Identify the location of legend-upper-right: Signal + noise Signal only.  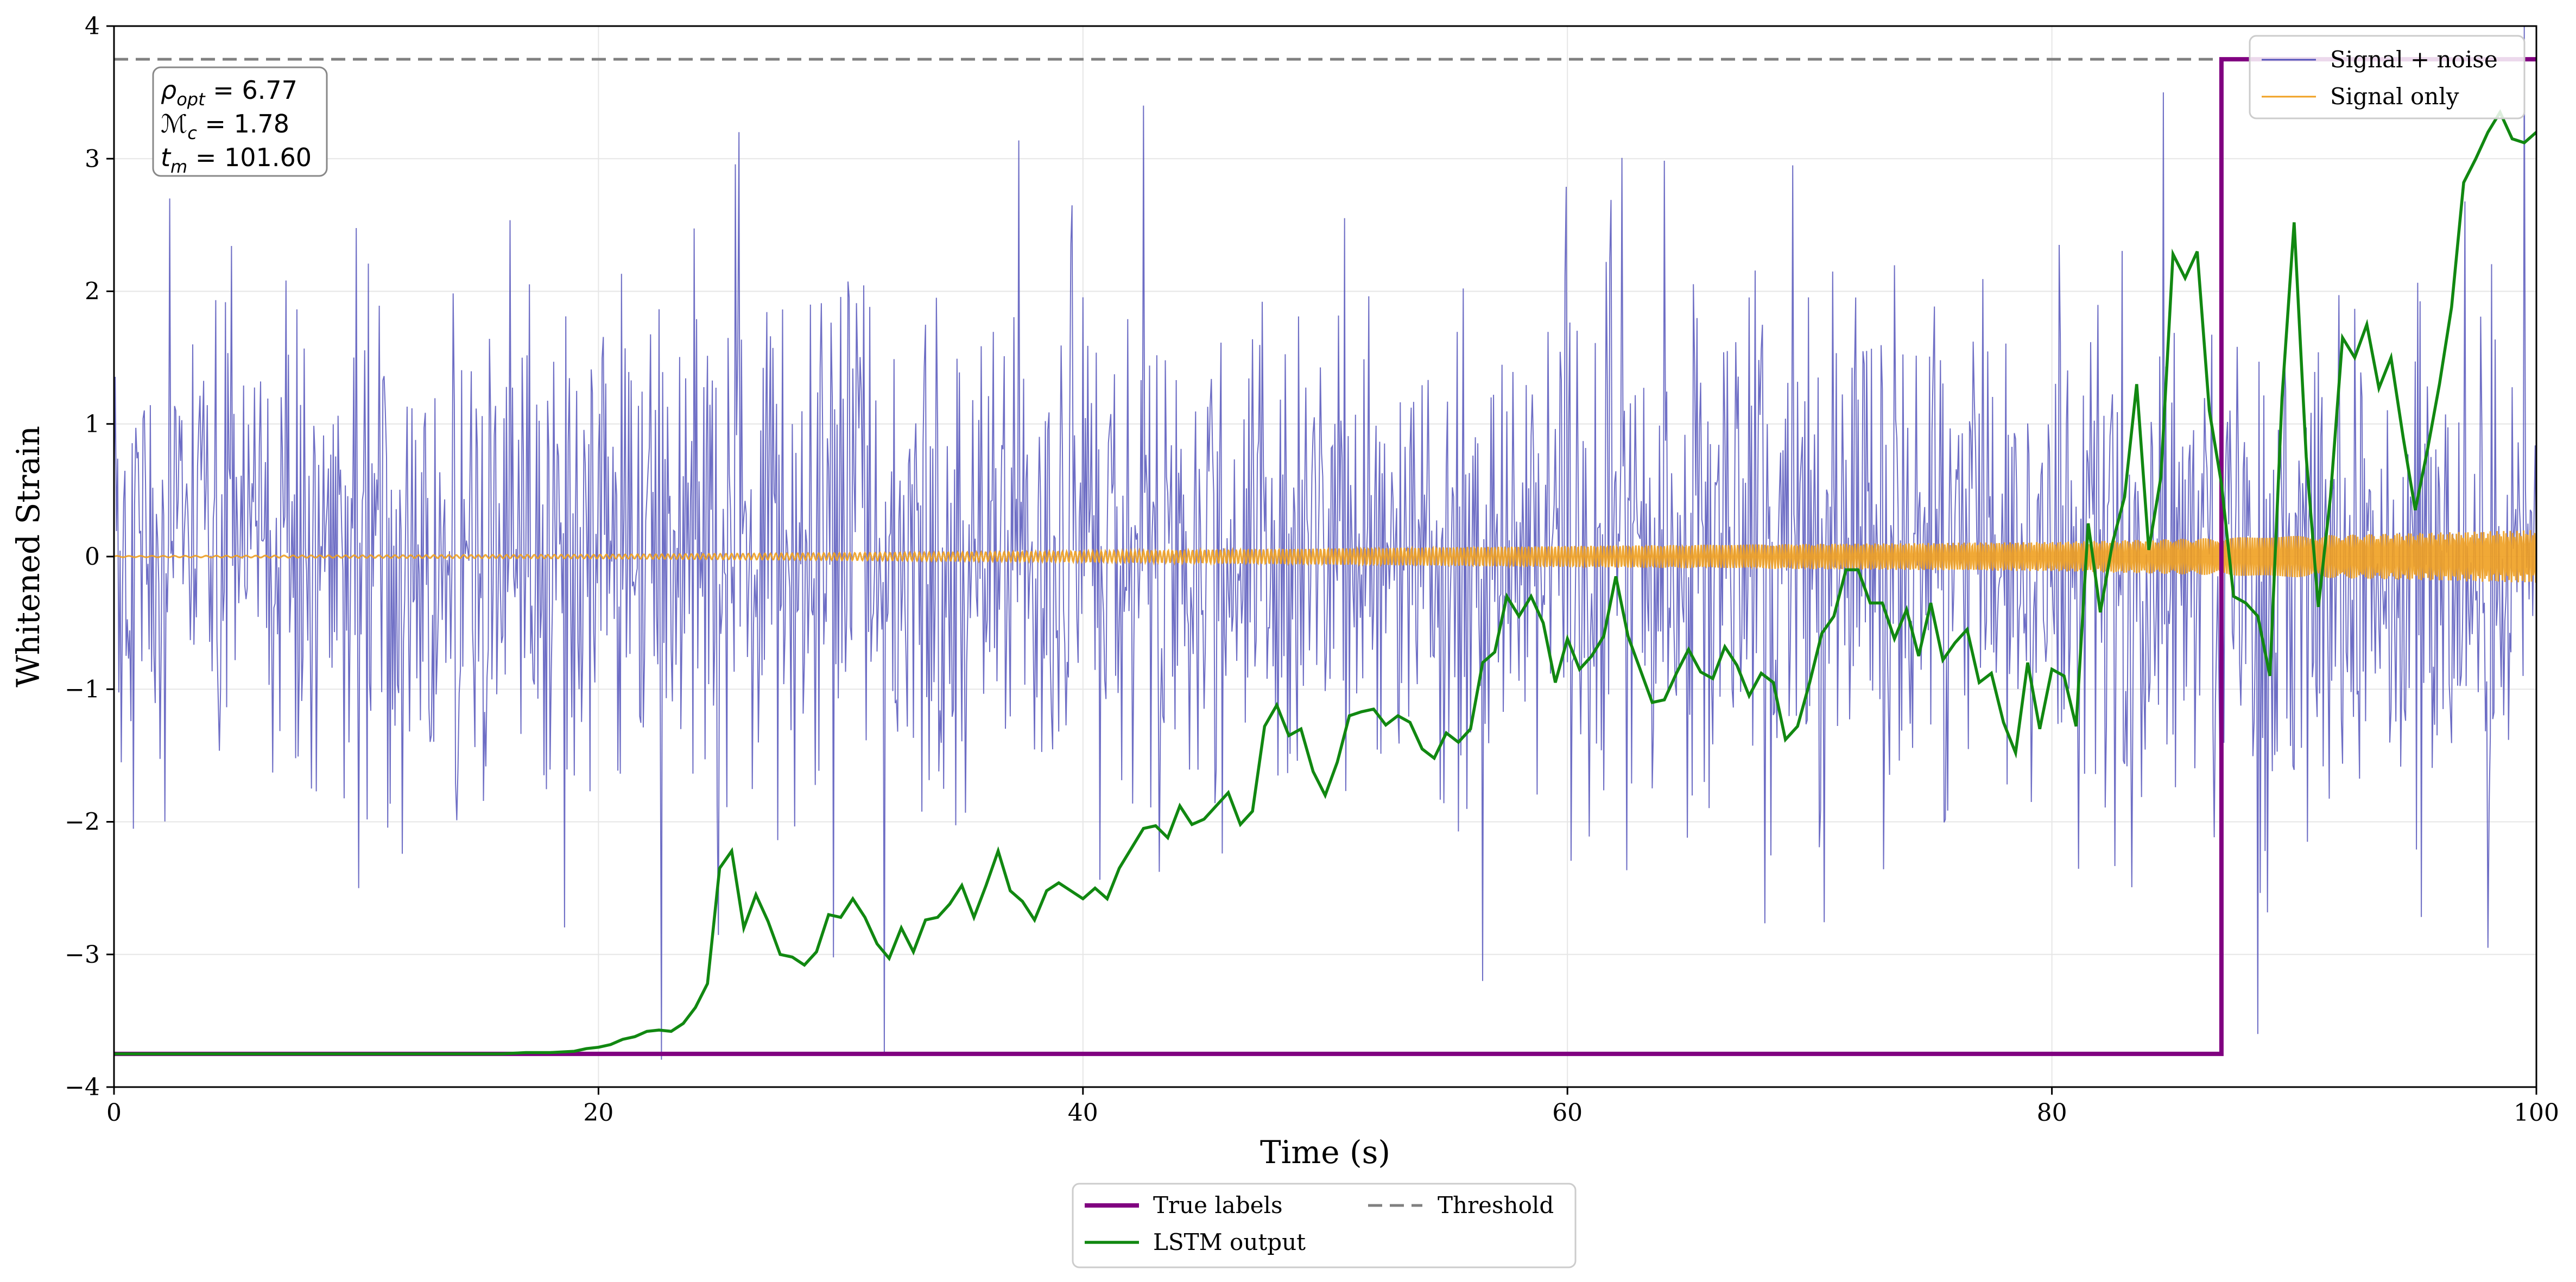
(2387, 77).